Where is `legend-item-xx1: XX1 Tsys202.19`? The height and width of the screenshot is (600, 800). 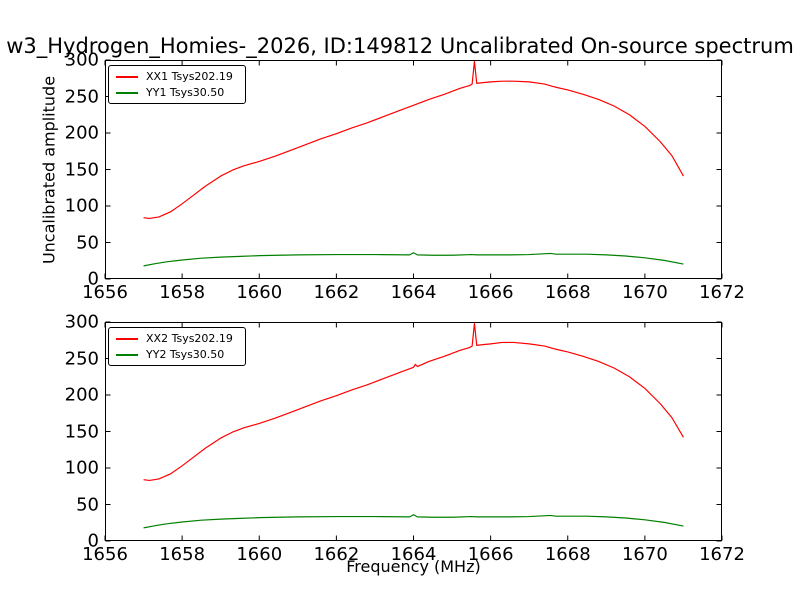
legend-item-xx1: XX1 Tsys202.19 is located at coordinates (174, 76).